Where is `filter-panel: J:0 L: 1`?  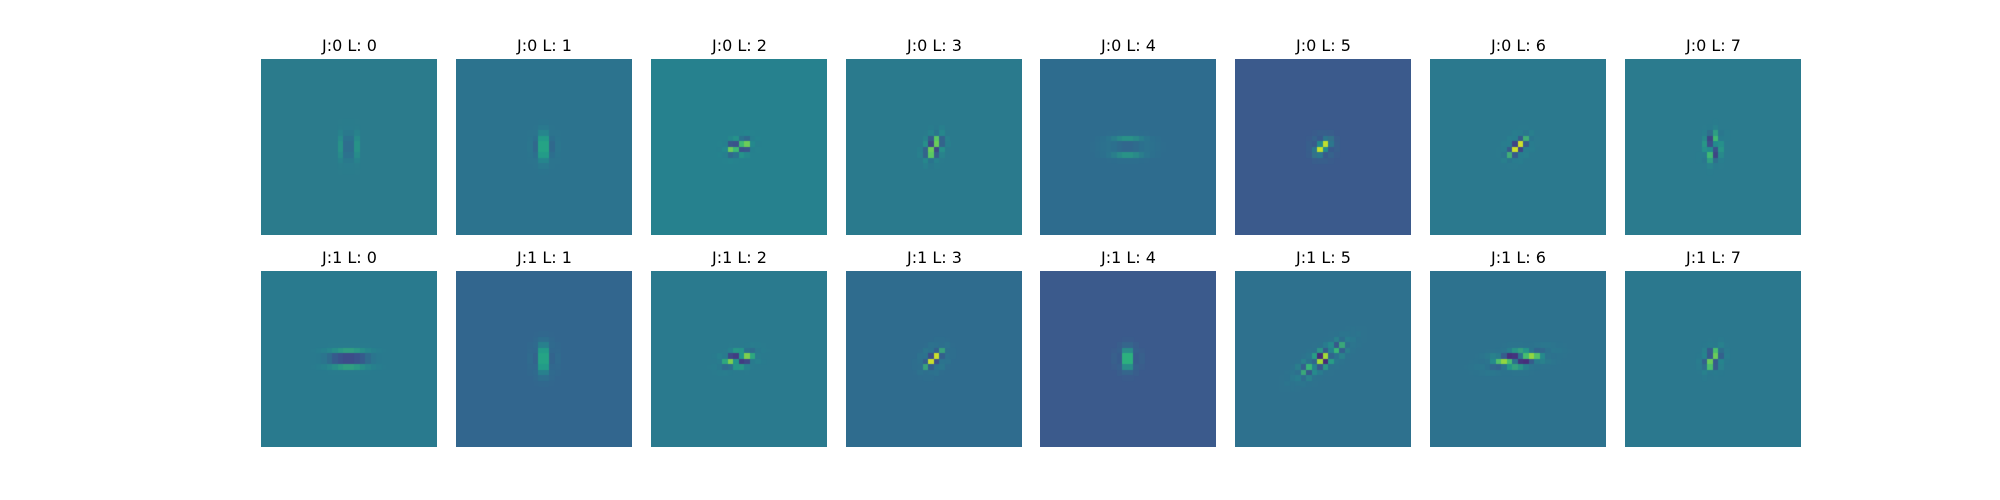
filter-panel: J:0 L: 1 is located at coordinates (544, 136).